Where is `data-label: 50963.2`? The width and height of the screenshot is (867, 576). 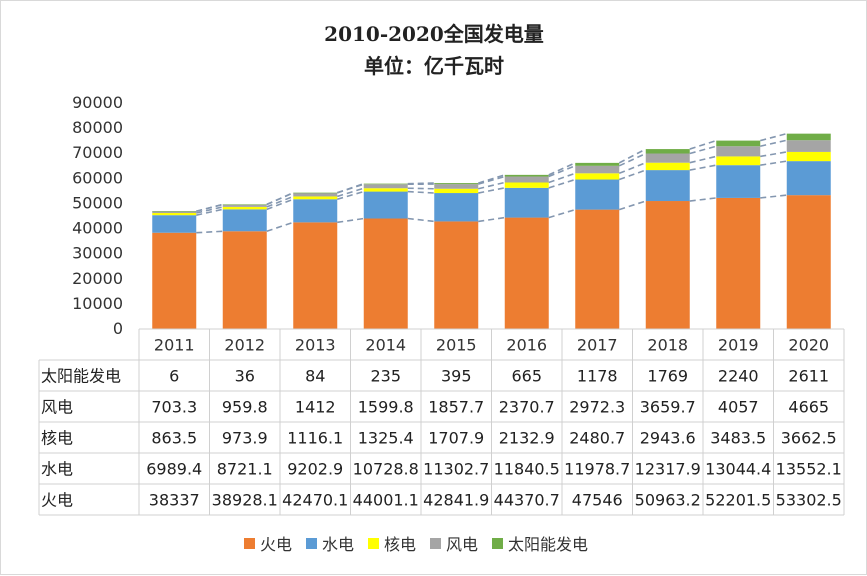 data-label: 50963.2 is located at coordinates (668, 500).